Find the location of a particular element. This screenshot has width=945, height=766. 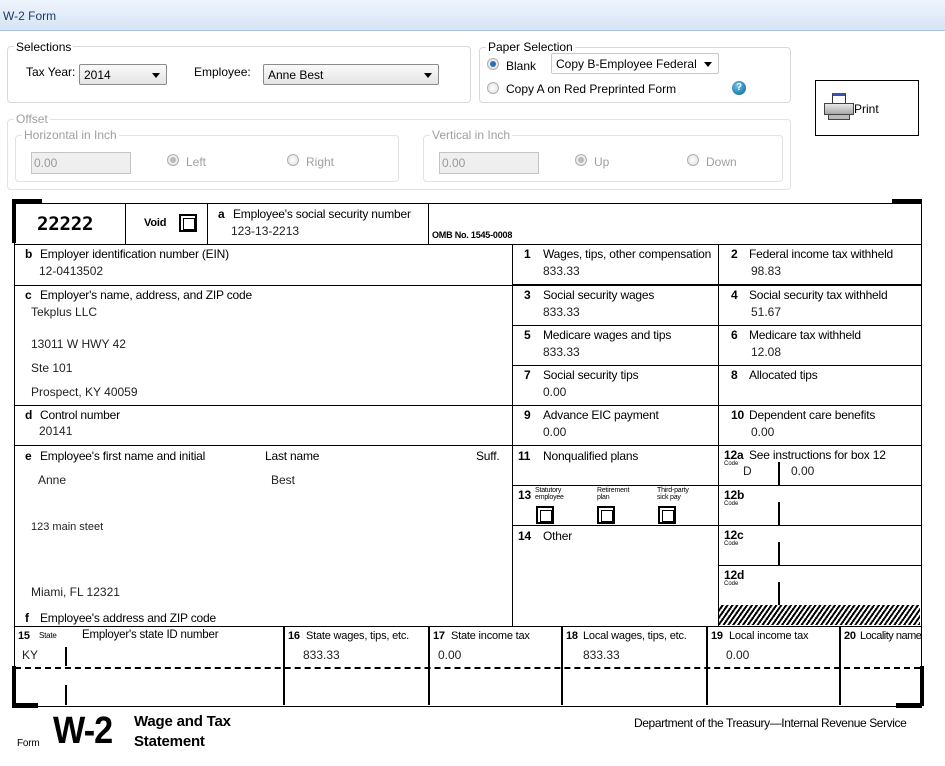

box-number: 11 is located at coordinates (524, 456).